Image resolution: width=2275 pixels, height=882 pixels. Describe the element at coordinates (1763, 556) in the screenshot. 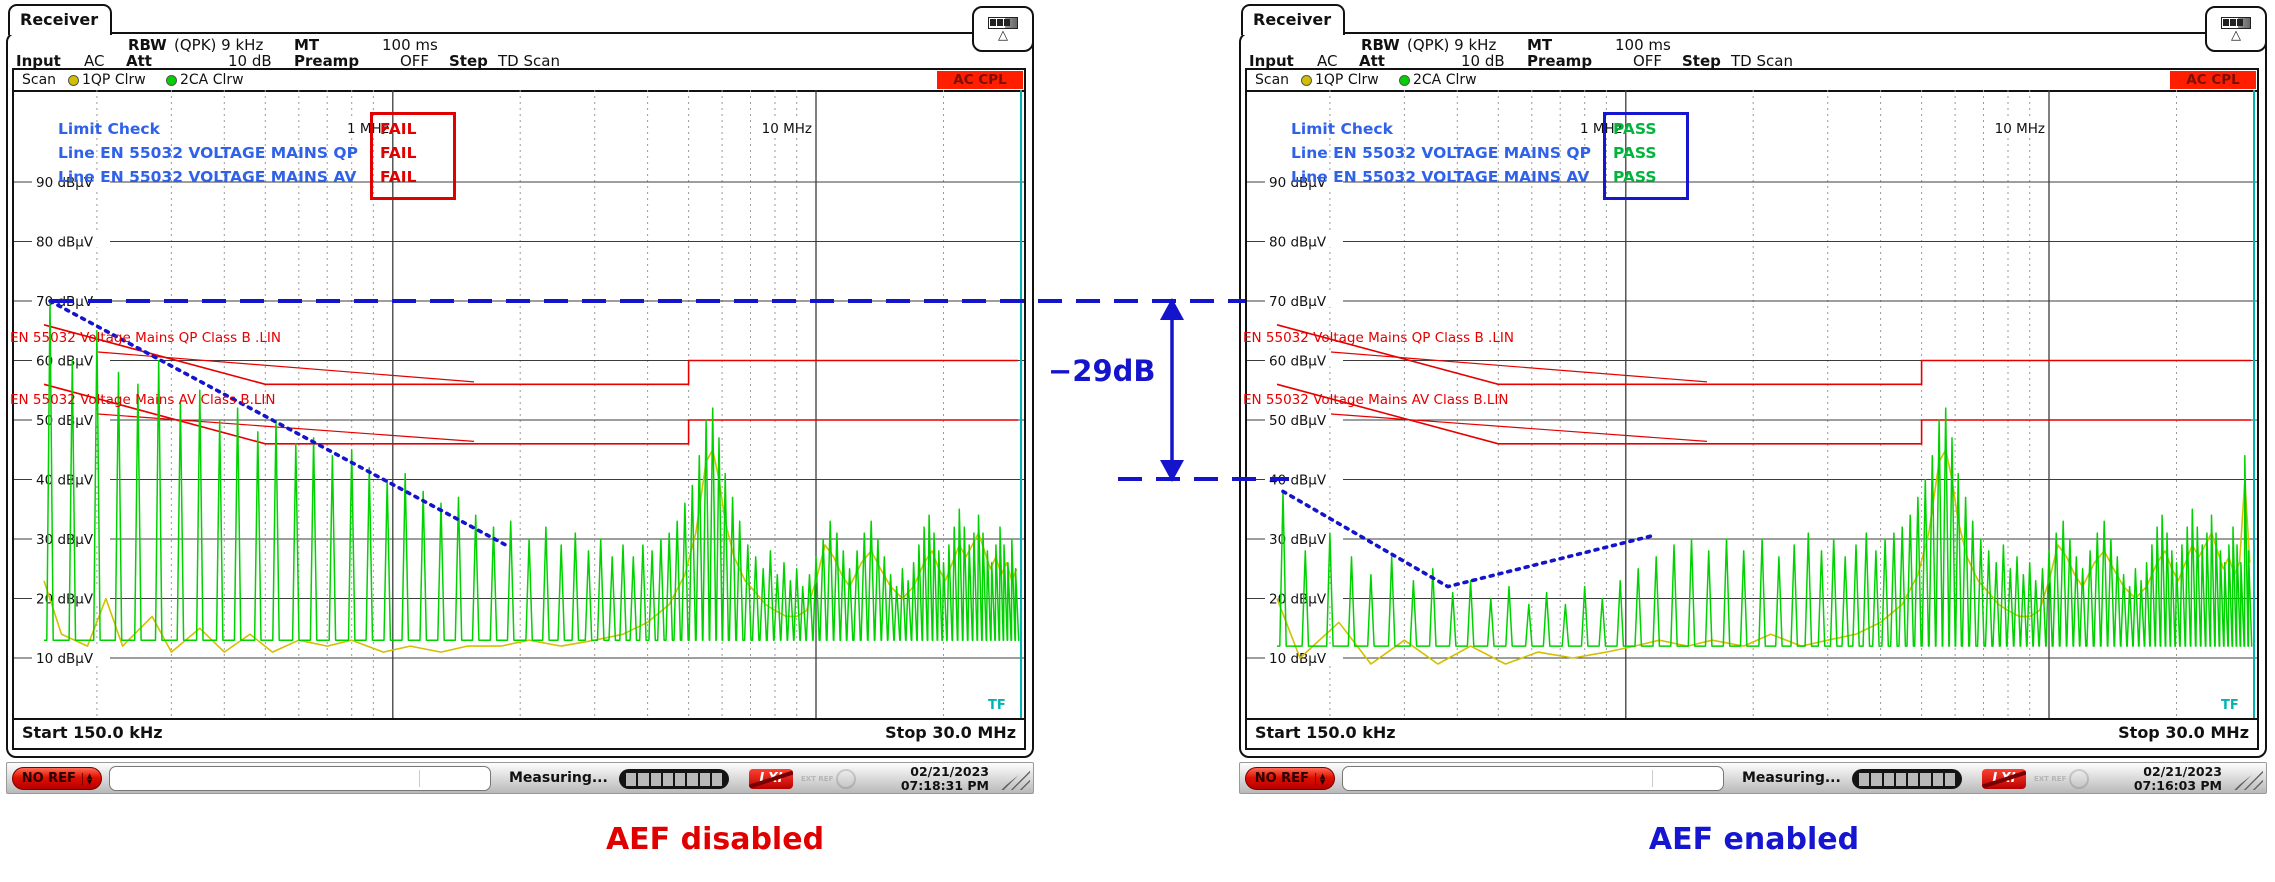

I see `trace-1qp` at that location.